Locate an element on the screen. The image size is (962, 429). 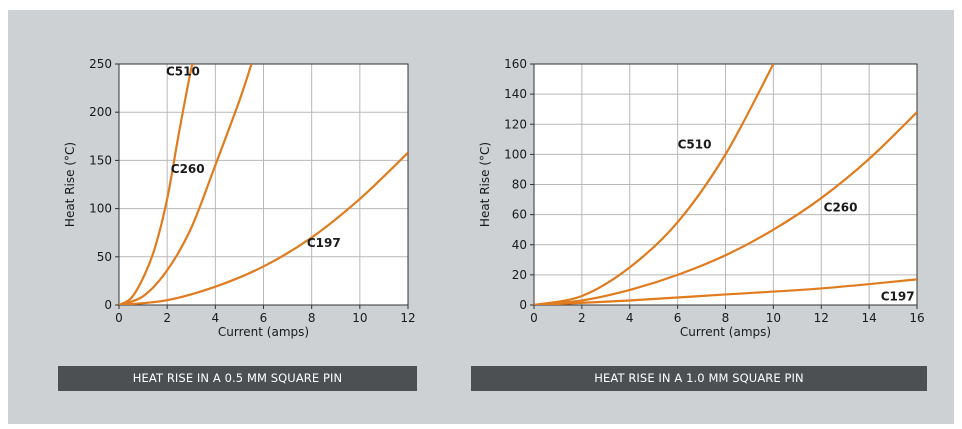
chart1-x-tick-label: 0 is located at coordinates (119, 318).